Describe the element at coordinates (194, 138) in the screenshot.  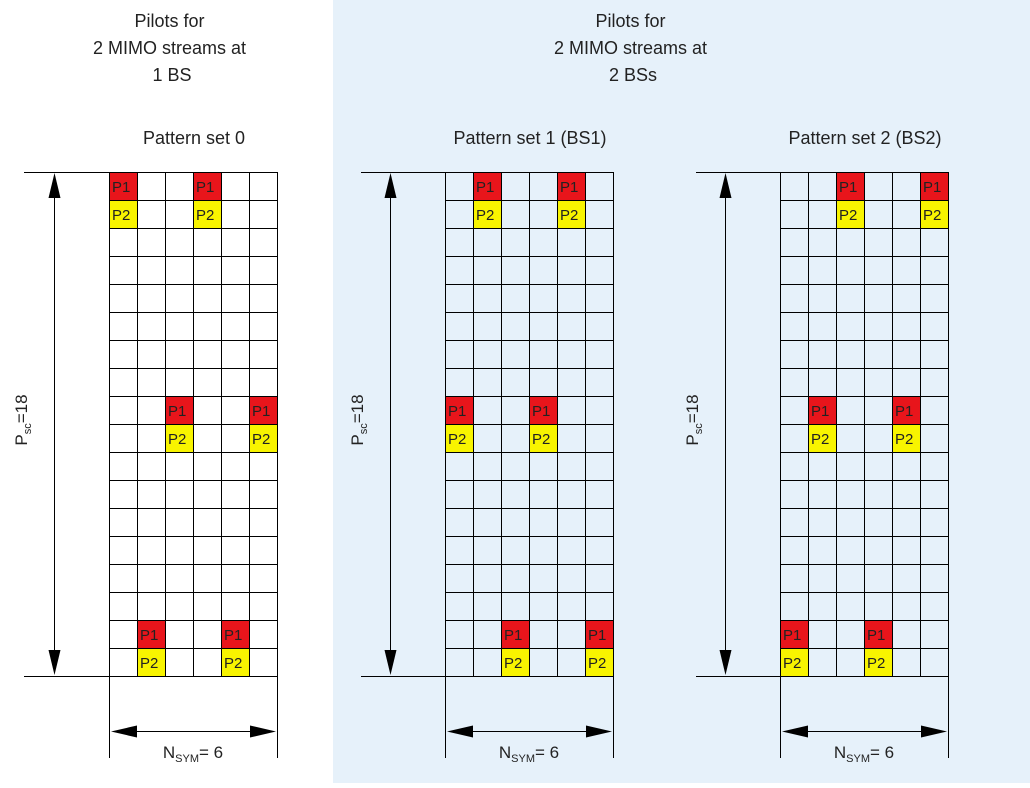
I see `pattern-set-0-title: Pattern set 0` at that location.